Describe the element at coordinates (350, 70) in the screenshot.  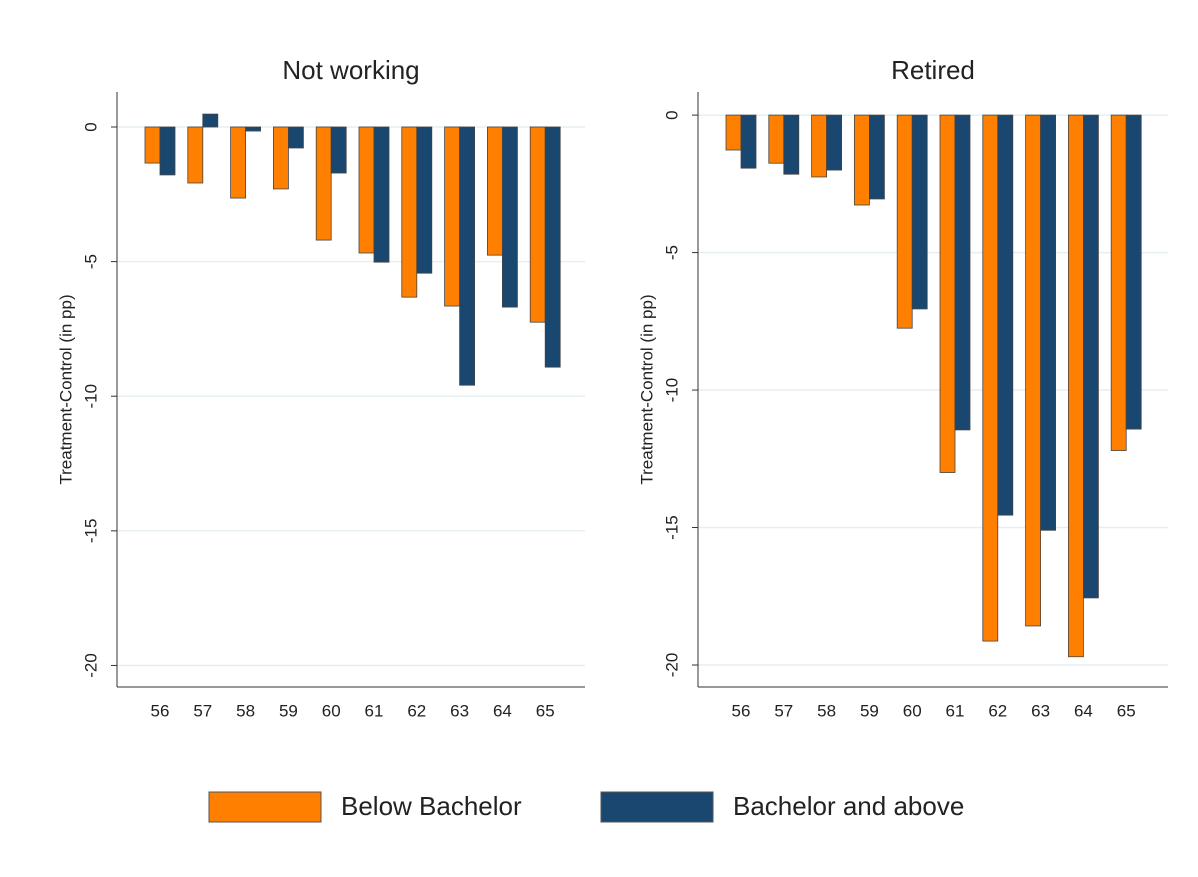
I see `chart-title: Not working` at that location.